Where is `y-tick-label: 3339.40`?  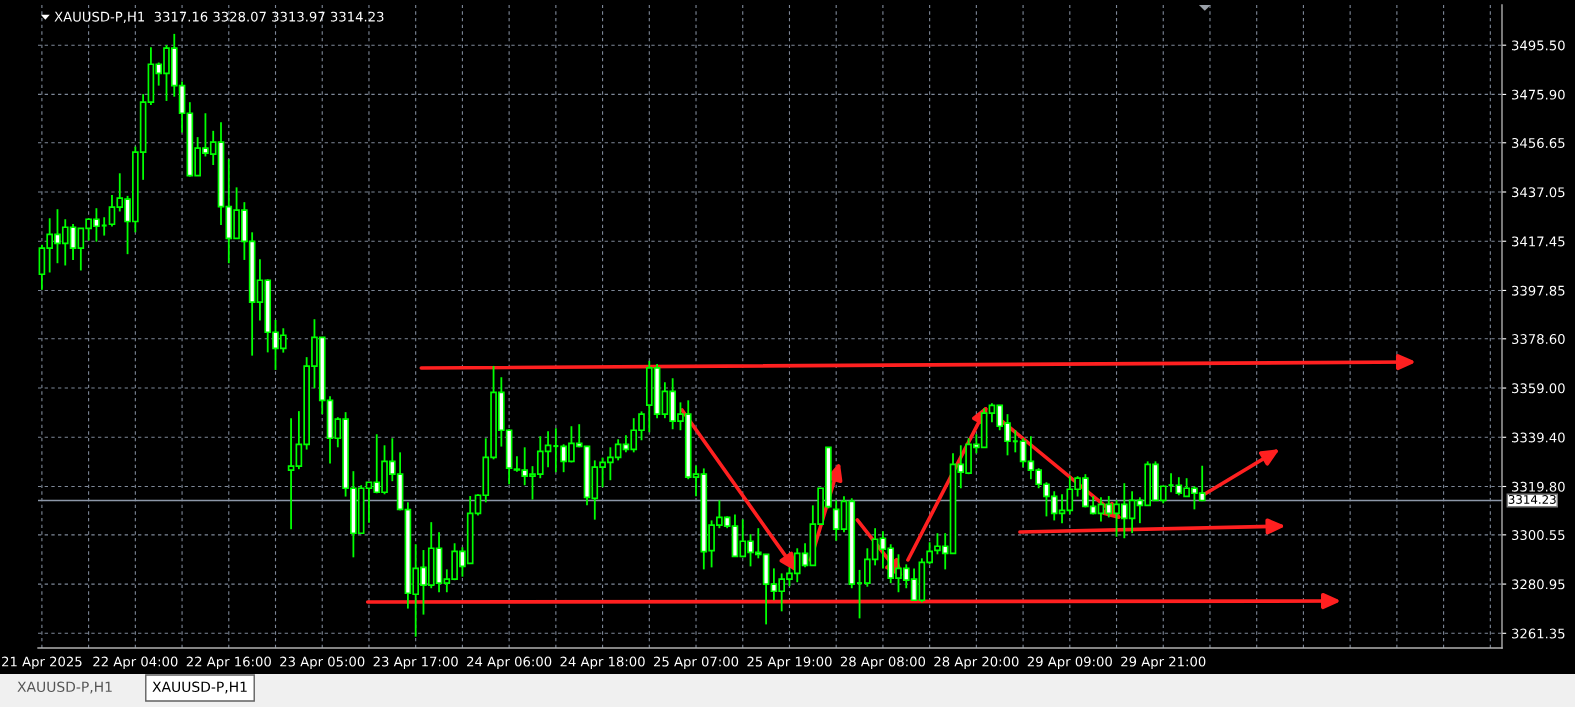
y-tick-label: 3339.40 is located at coordinates (1538, 437).